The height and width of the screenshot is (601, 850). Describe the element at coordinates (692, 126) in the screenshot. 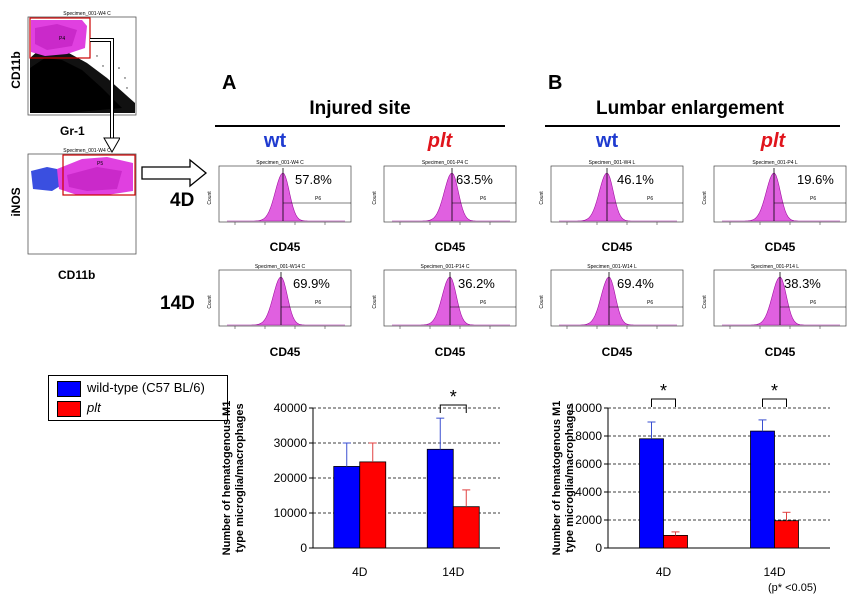

I see `panel-b-rule` at that location.